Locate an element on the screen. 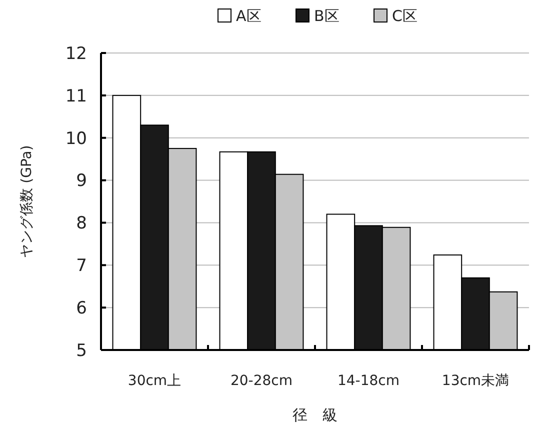 This screenshot has height=429, width=537. x-tick-label: 30cm上 is located at coordinates (155, 381).